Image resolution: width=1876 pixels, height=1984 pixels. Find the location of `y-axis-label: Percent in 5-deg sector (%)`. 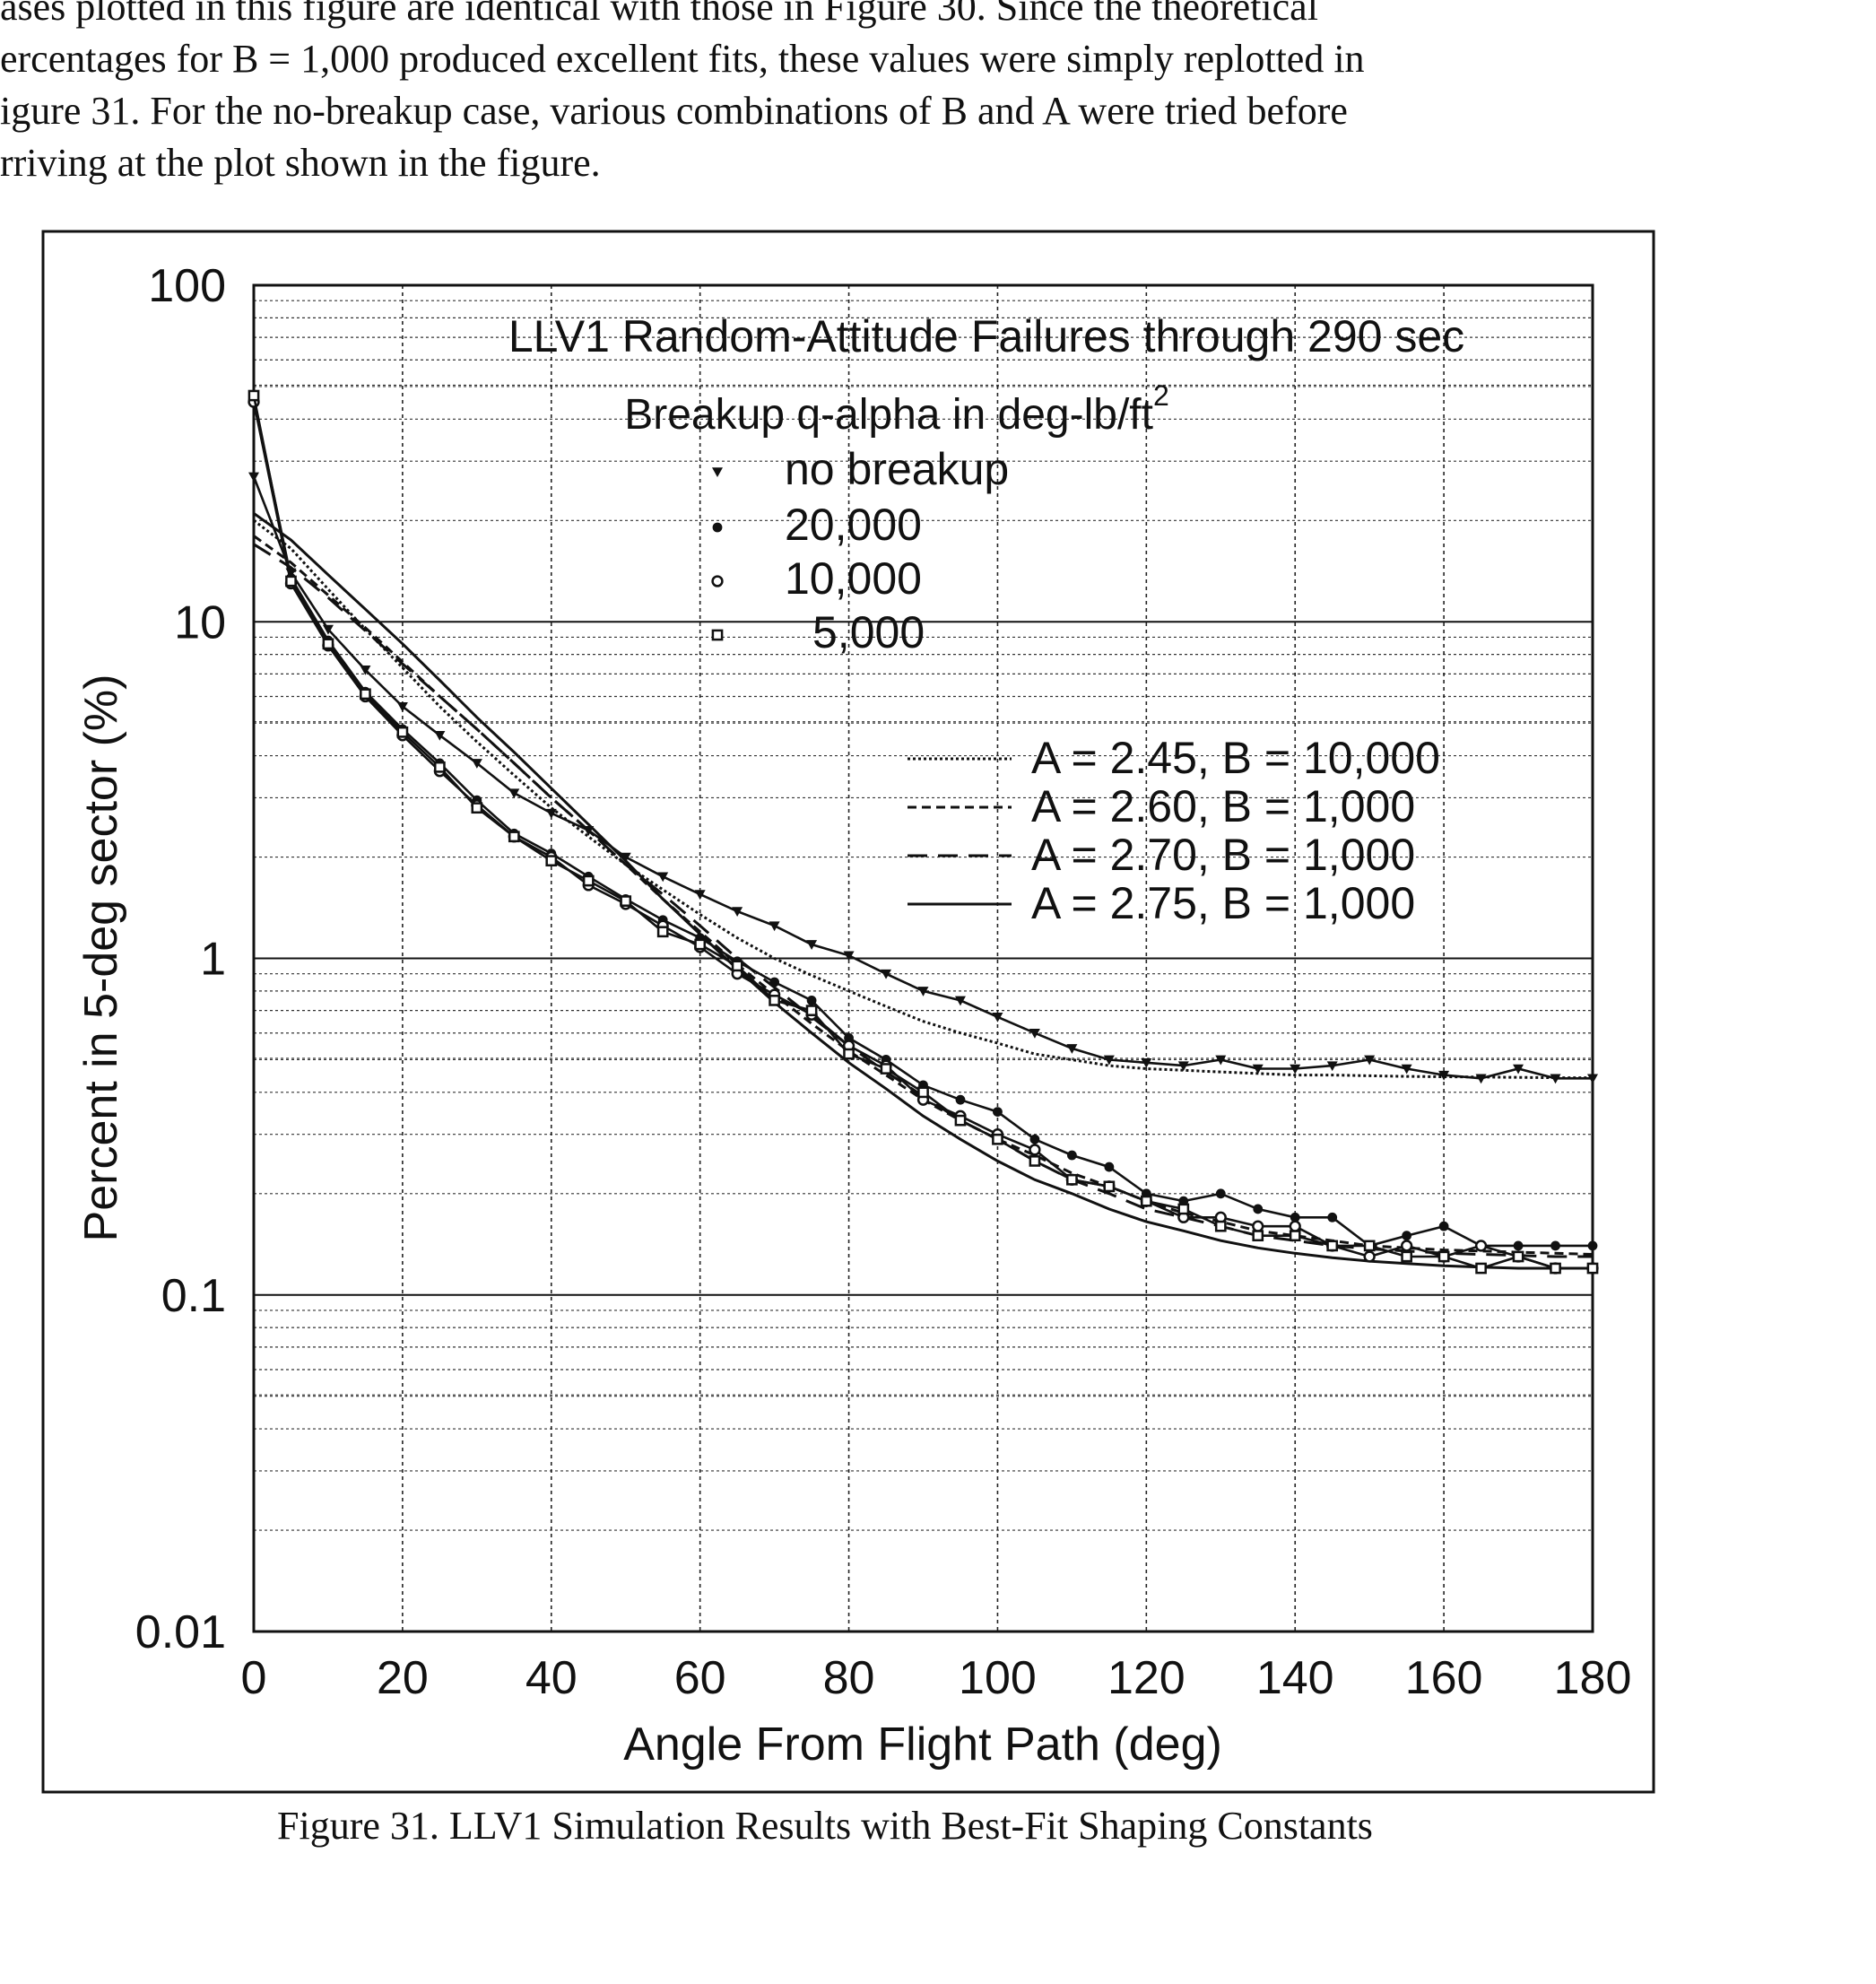

y-axis-label: Percent in 5-deg sector (%) is located at coordinates (101, 958).